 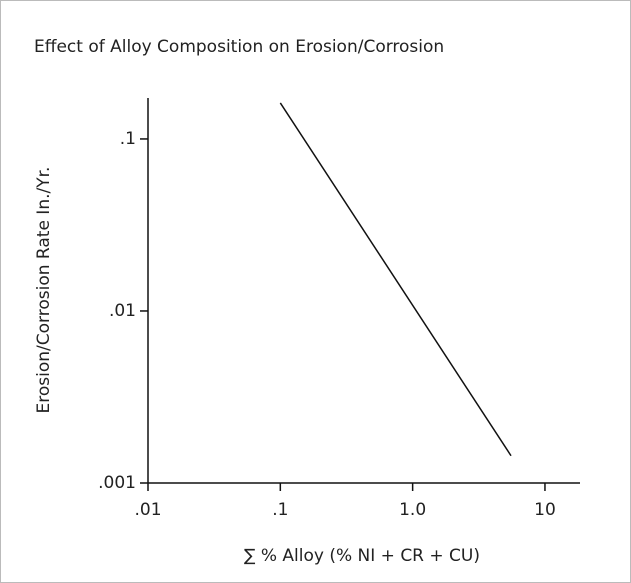 I want to click on x-tick-label: .1, so click(x=280, y=510).